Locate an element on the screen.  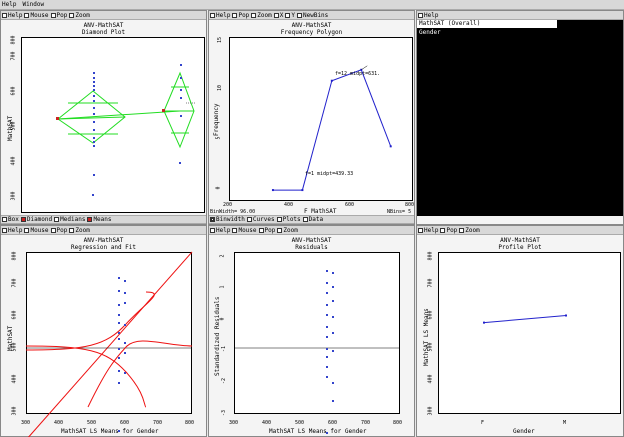
binwidth-readout: BinWidth= 96.00 is located at coordinates (233, 212).